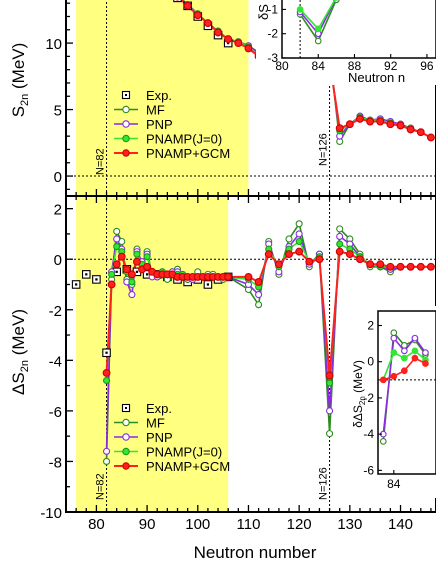 The height and width of the screenshot is (564, 436). I want to click on bottom-x-tick-label: 90, so click(147, 524).